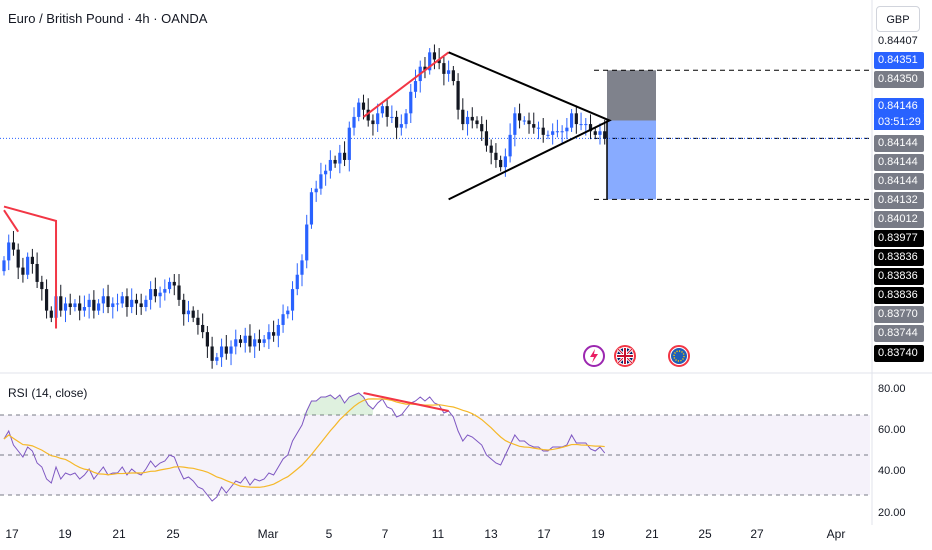  I want to click on time-tick: 25, so click(173, 534).